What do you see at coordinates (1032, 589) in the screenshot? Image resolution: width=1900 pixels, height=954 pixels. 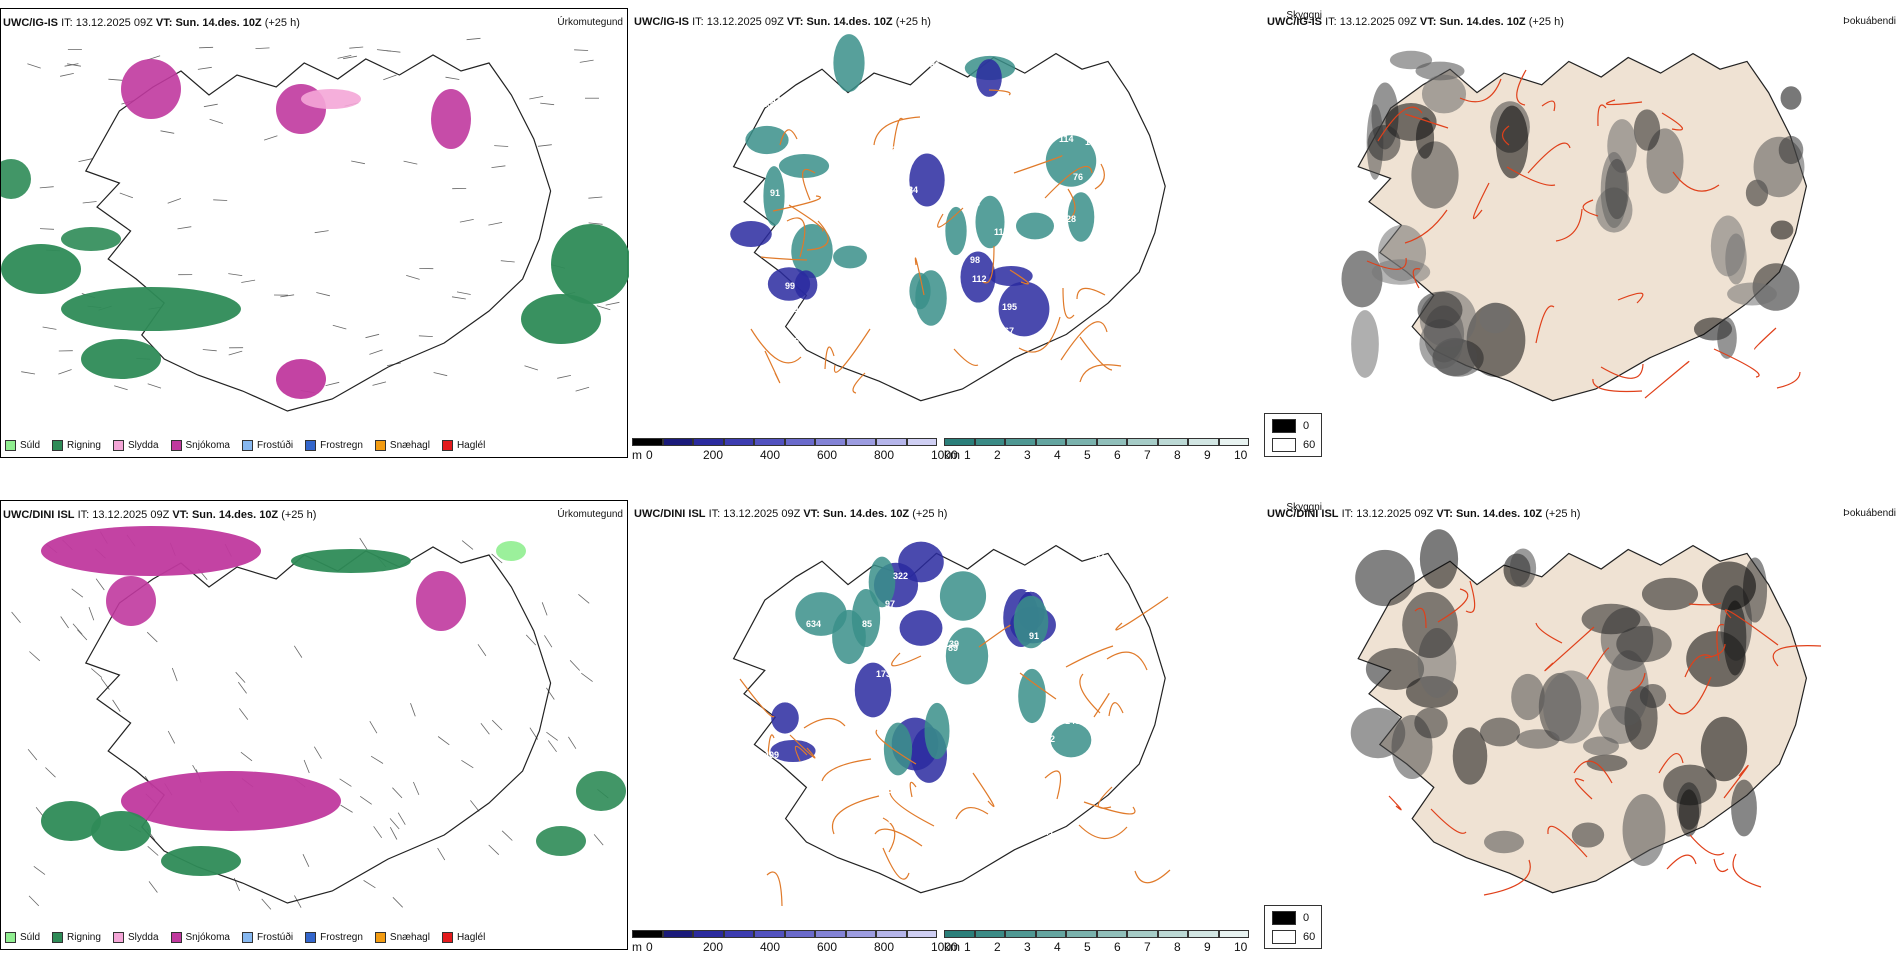 I see `cloud-base-value: 160` at bounding box center [1032, 589].